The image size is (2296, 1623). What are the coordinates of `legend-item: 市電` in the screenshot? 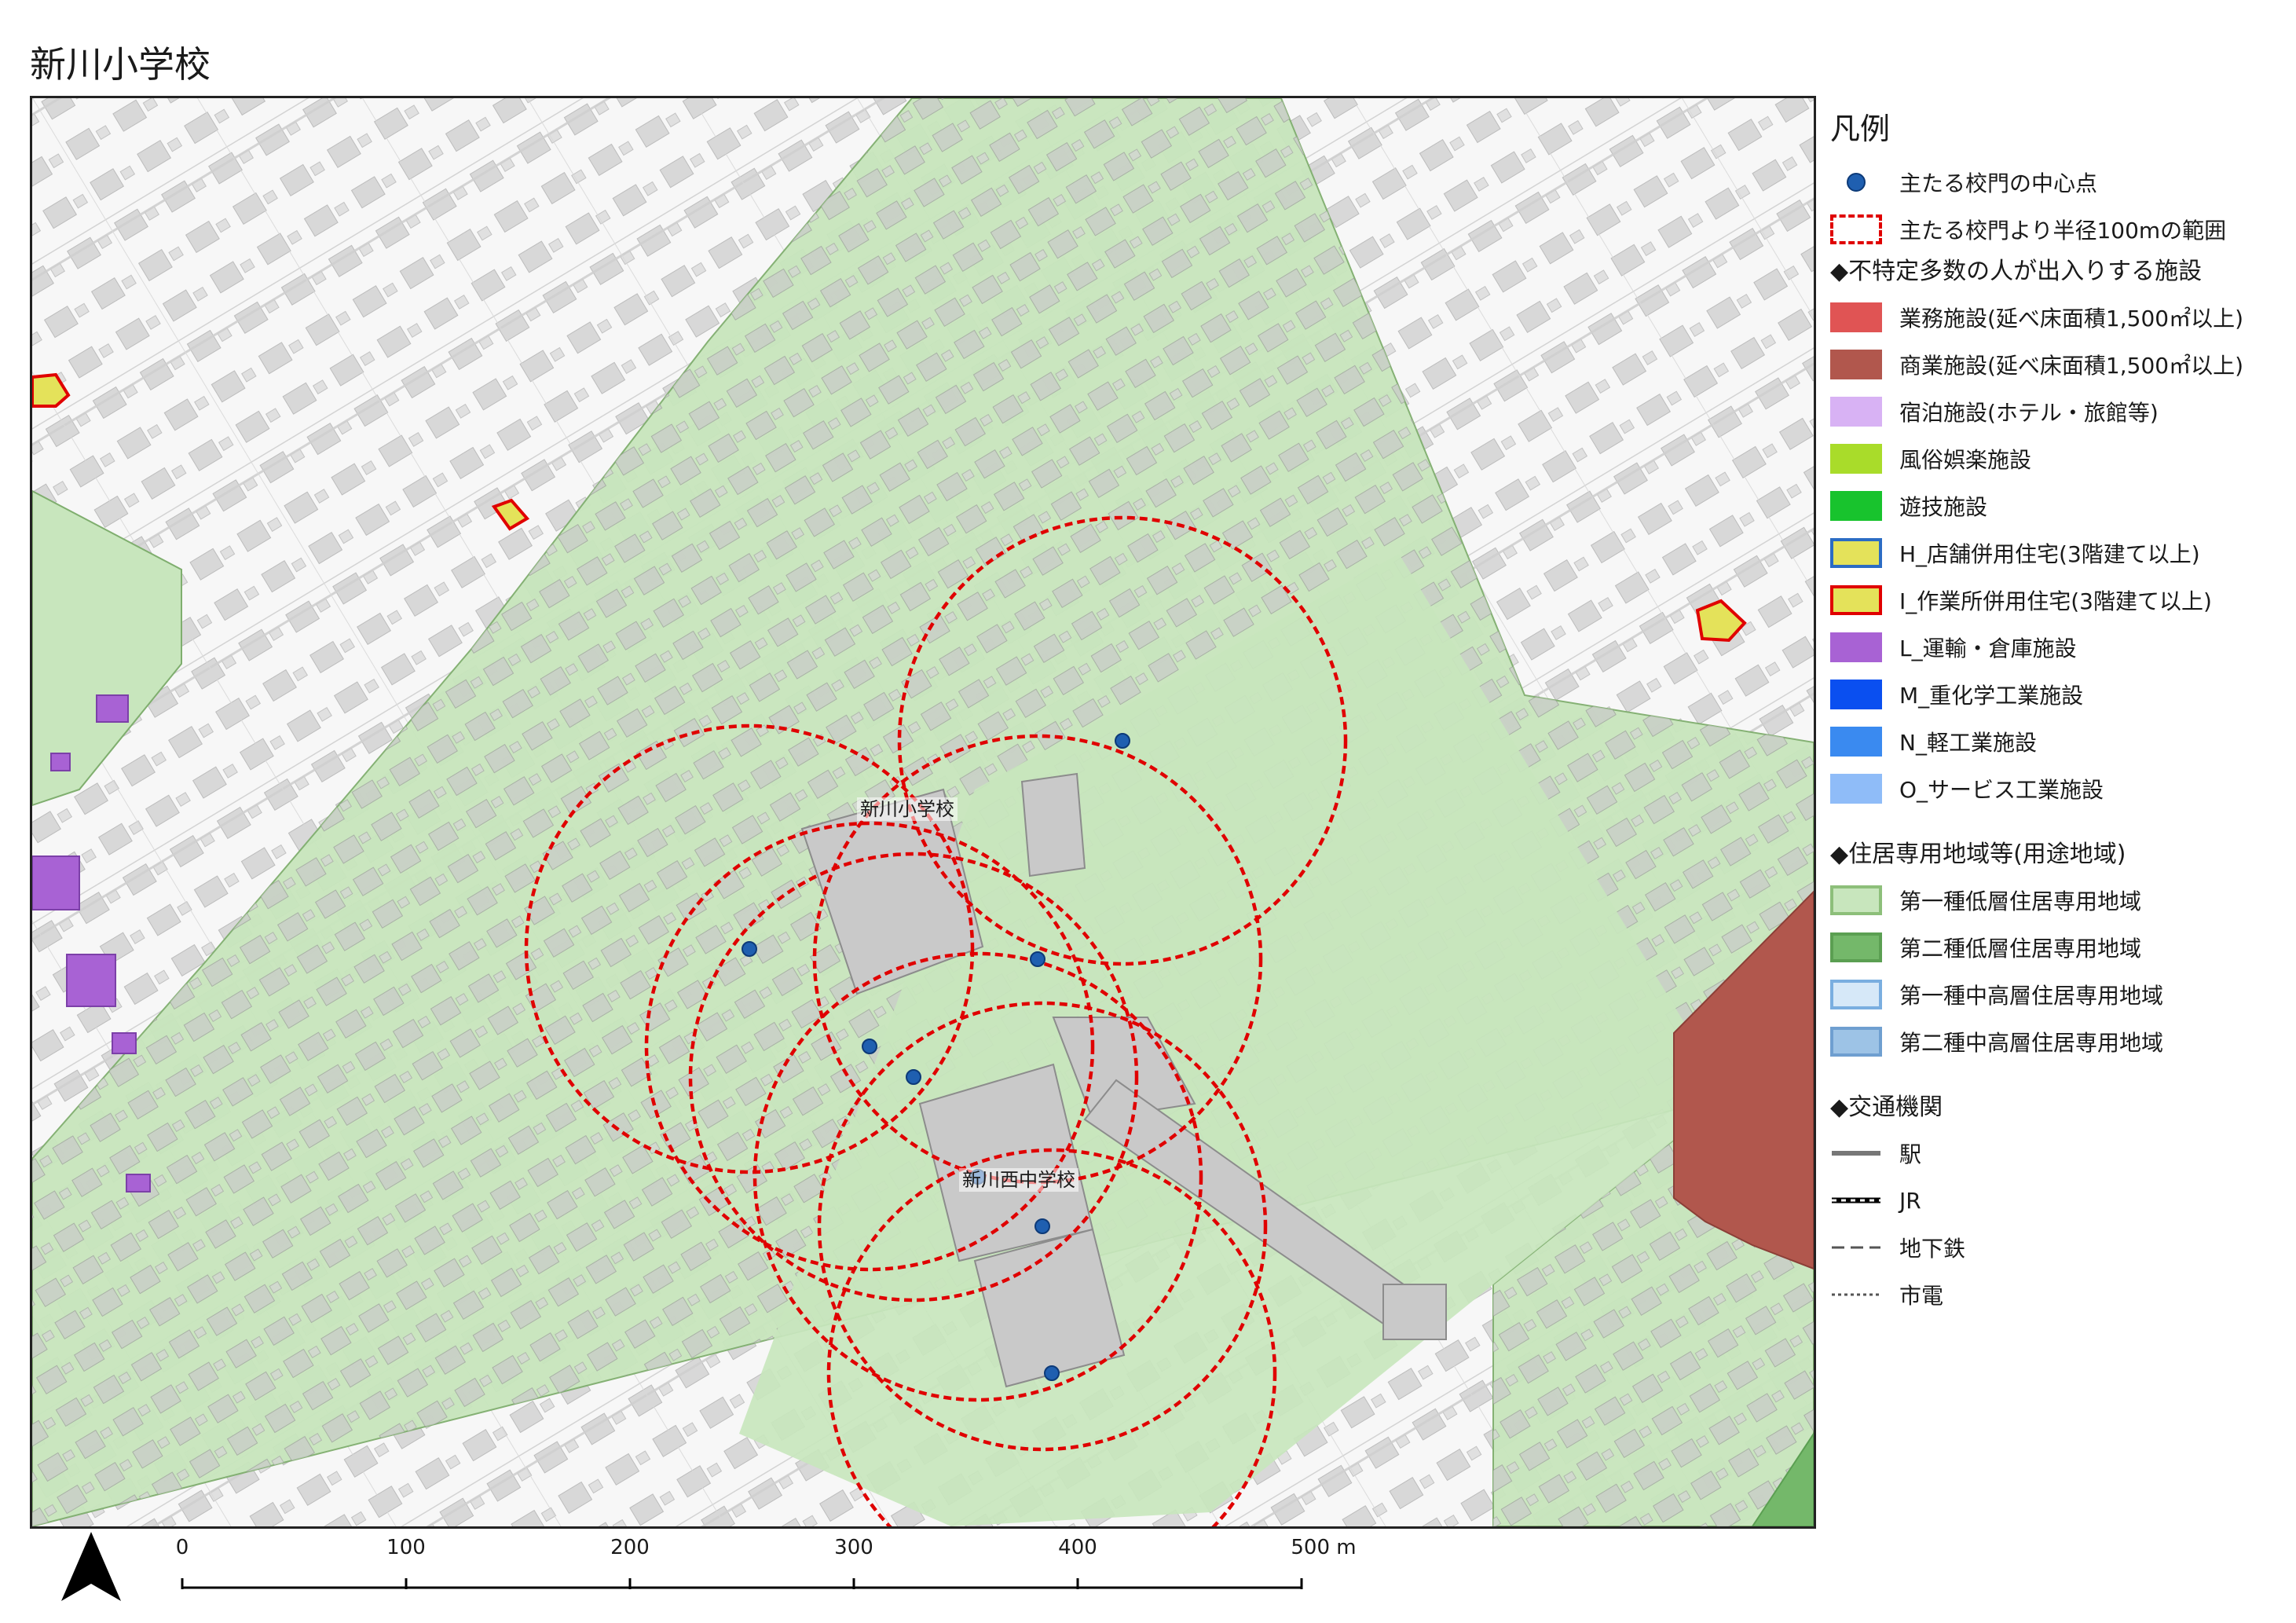 It's located at (2058, 1294).